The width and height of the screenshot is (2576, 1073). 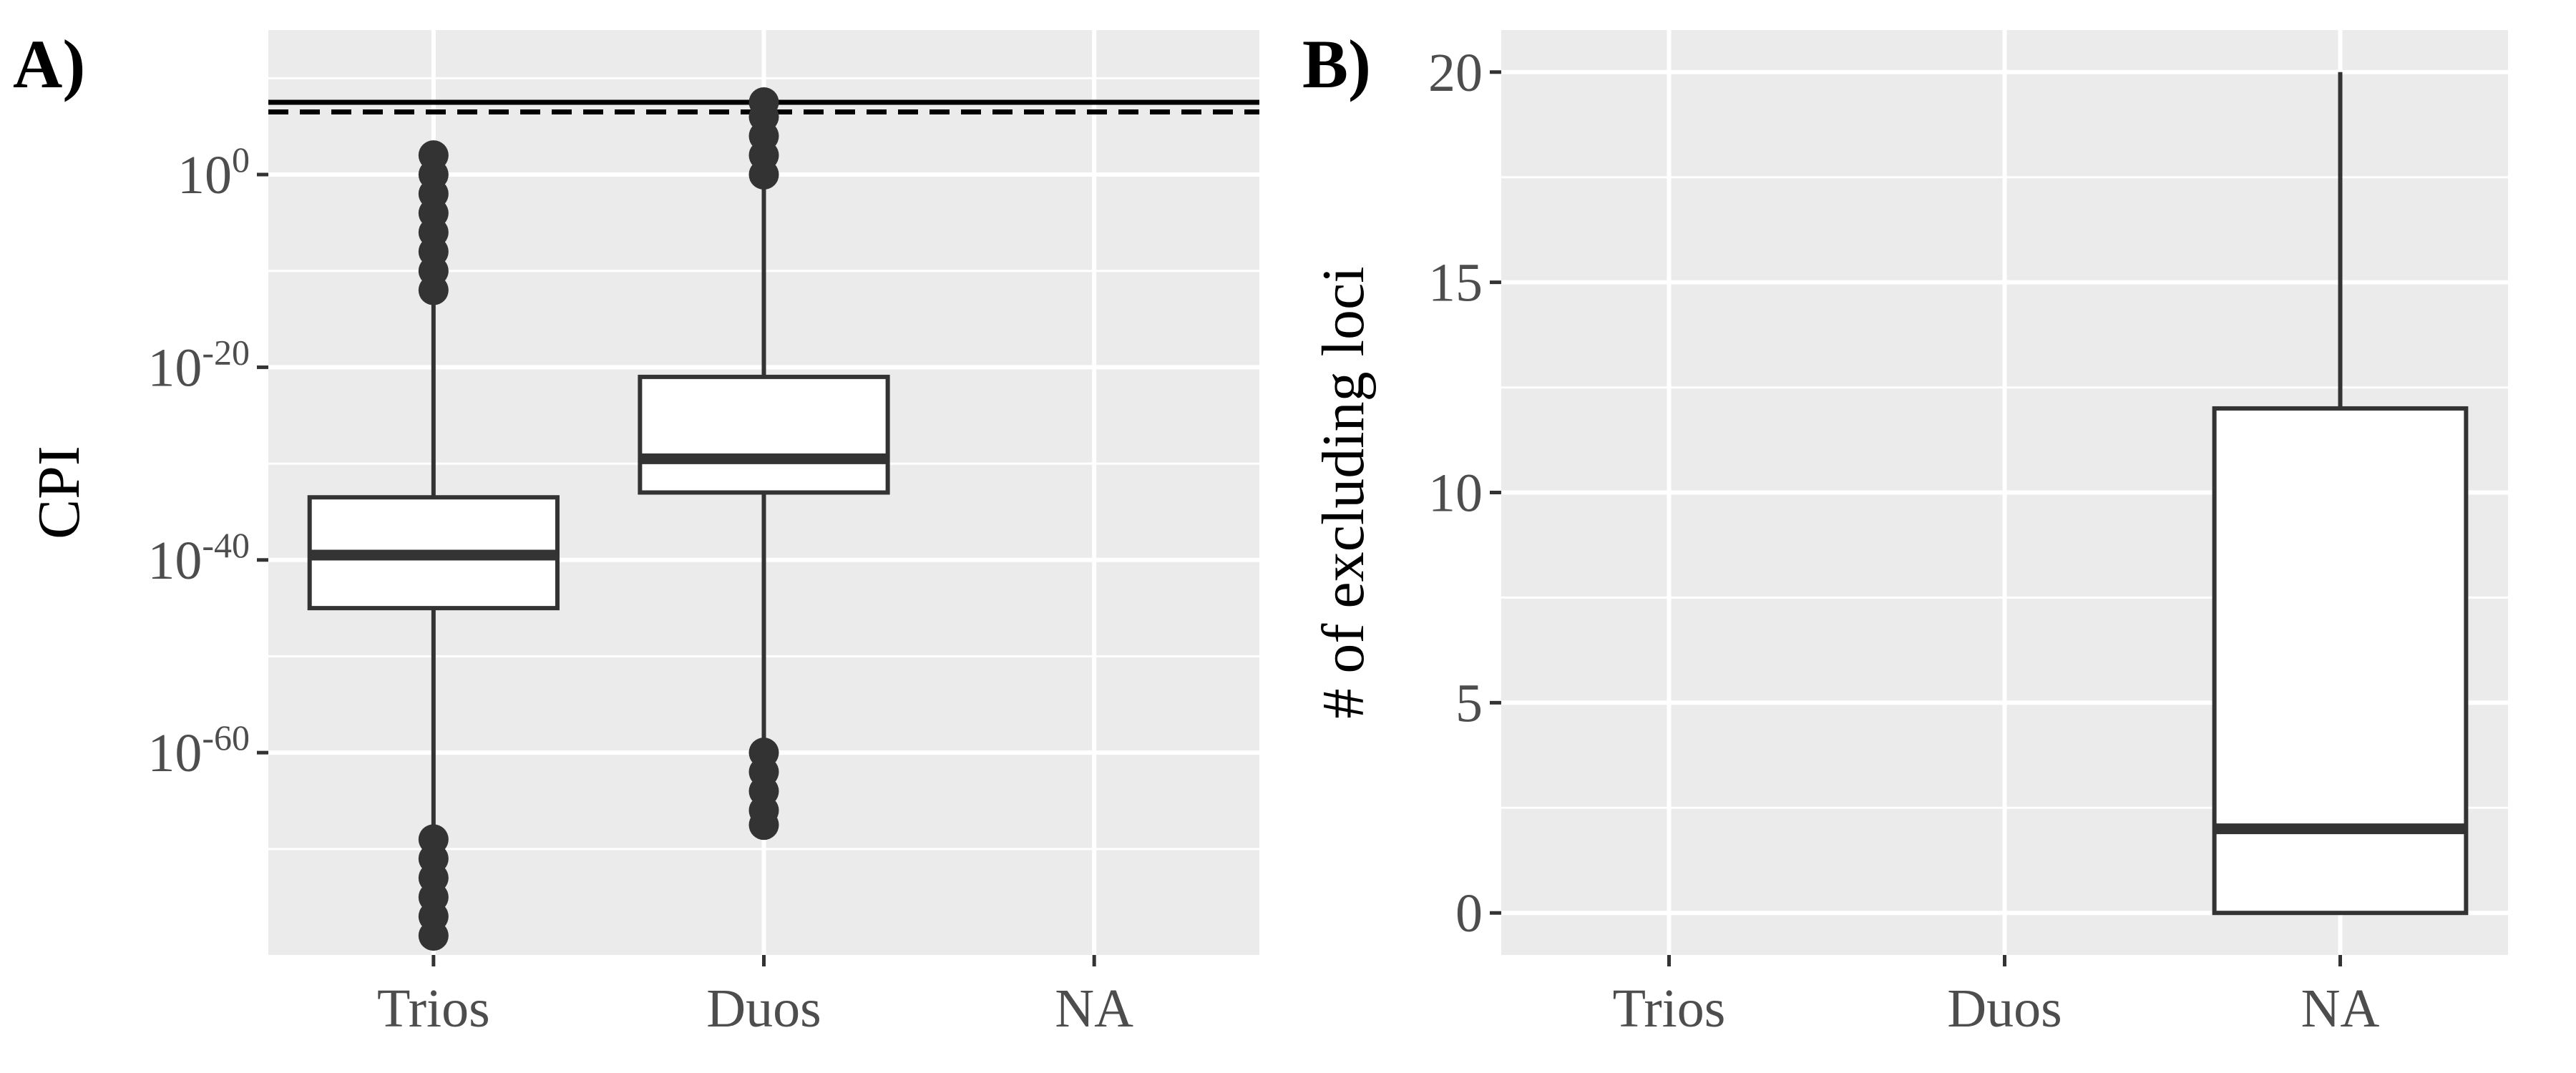 I want to click on y-tick-label: 0, so click(x=1469, y=914).